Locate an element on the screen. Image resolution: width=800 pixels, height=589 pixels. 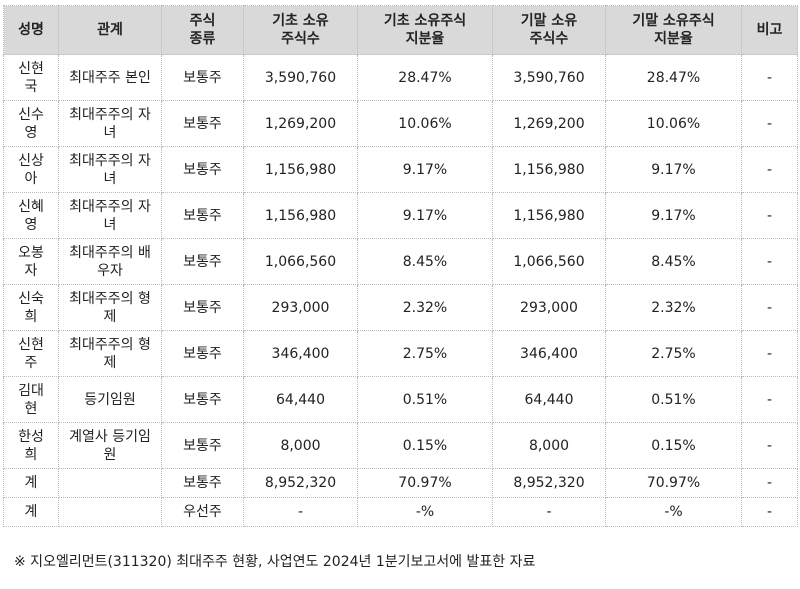
header-cell: 주식 종류 is located at coordinates (202, 30).